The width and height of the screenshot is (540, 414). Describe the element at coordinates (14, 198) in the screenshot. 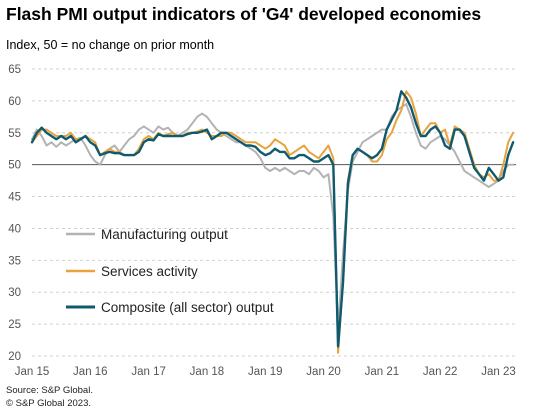

I see `y-tick-label: 45` at that location.